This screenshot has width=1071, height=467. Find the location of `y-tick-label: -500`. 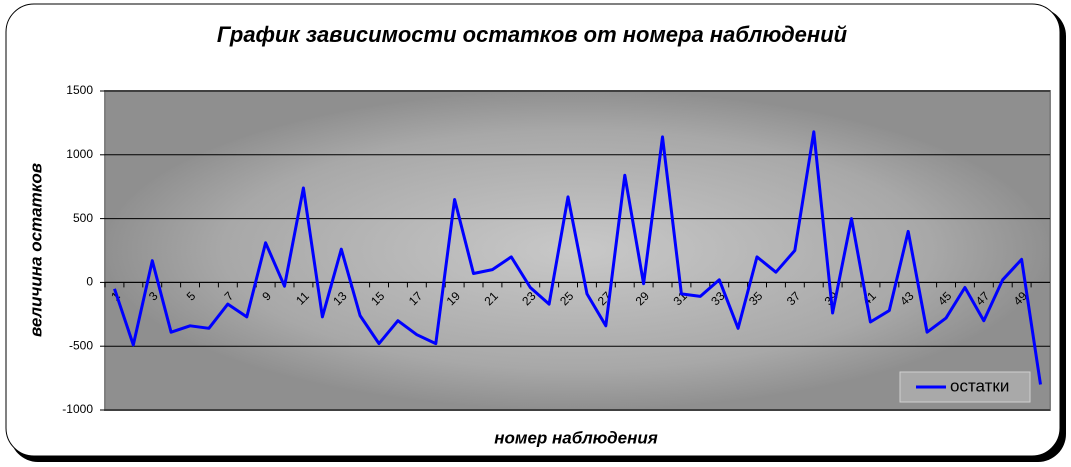

y-tick-label: -500 is located at coordinates (81, 345).